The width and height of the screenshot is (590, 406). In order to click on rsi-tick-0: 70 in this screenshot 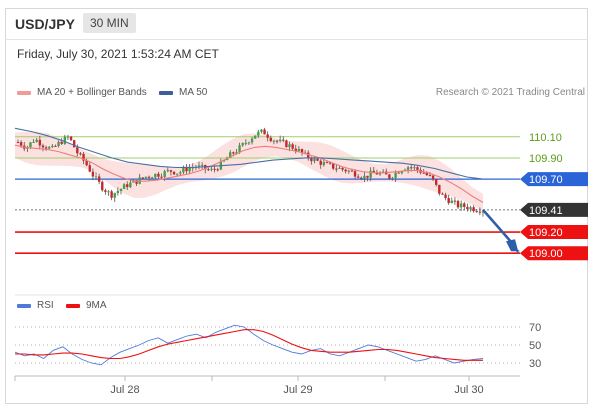, I will do `click(535, 328)`.